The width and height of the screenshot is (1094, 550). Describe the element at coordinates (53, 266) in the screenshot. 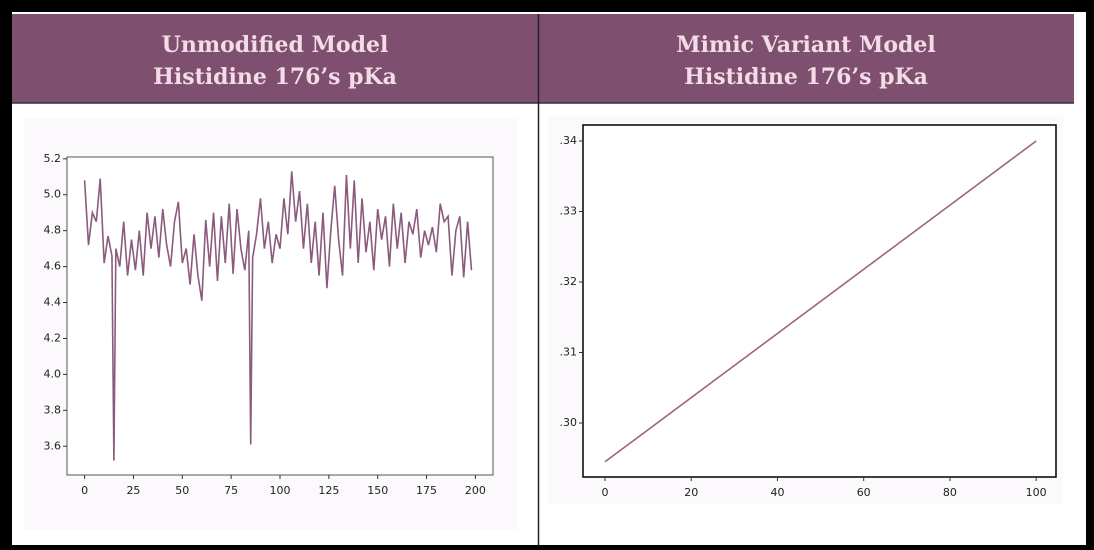

I see `y-tick-label: 4.6` at that location.